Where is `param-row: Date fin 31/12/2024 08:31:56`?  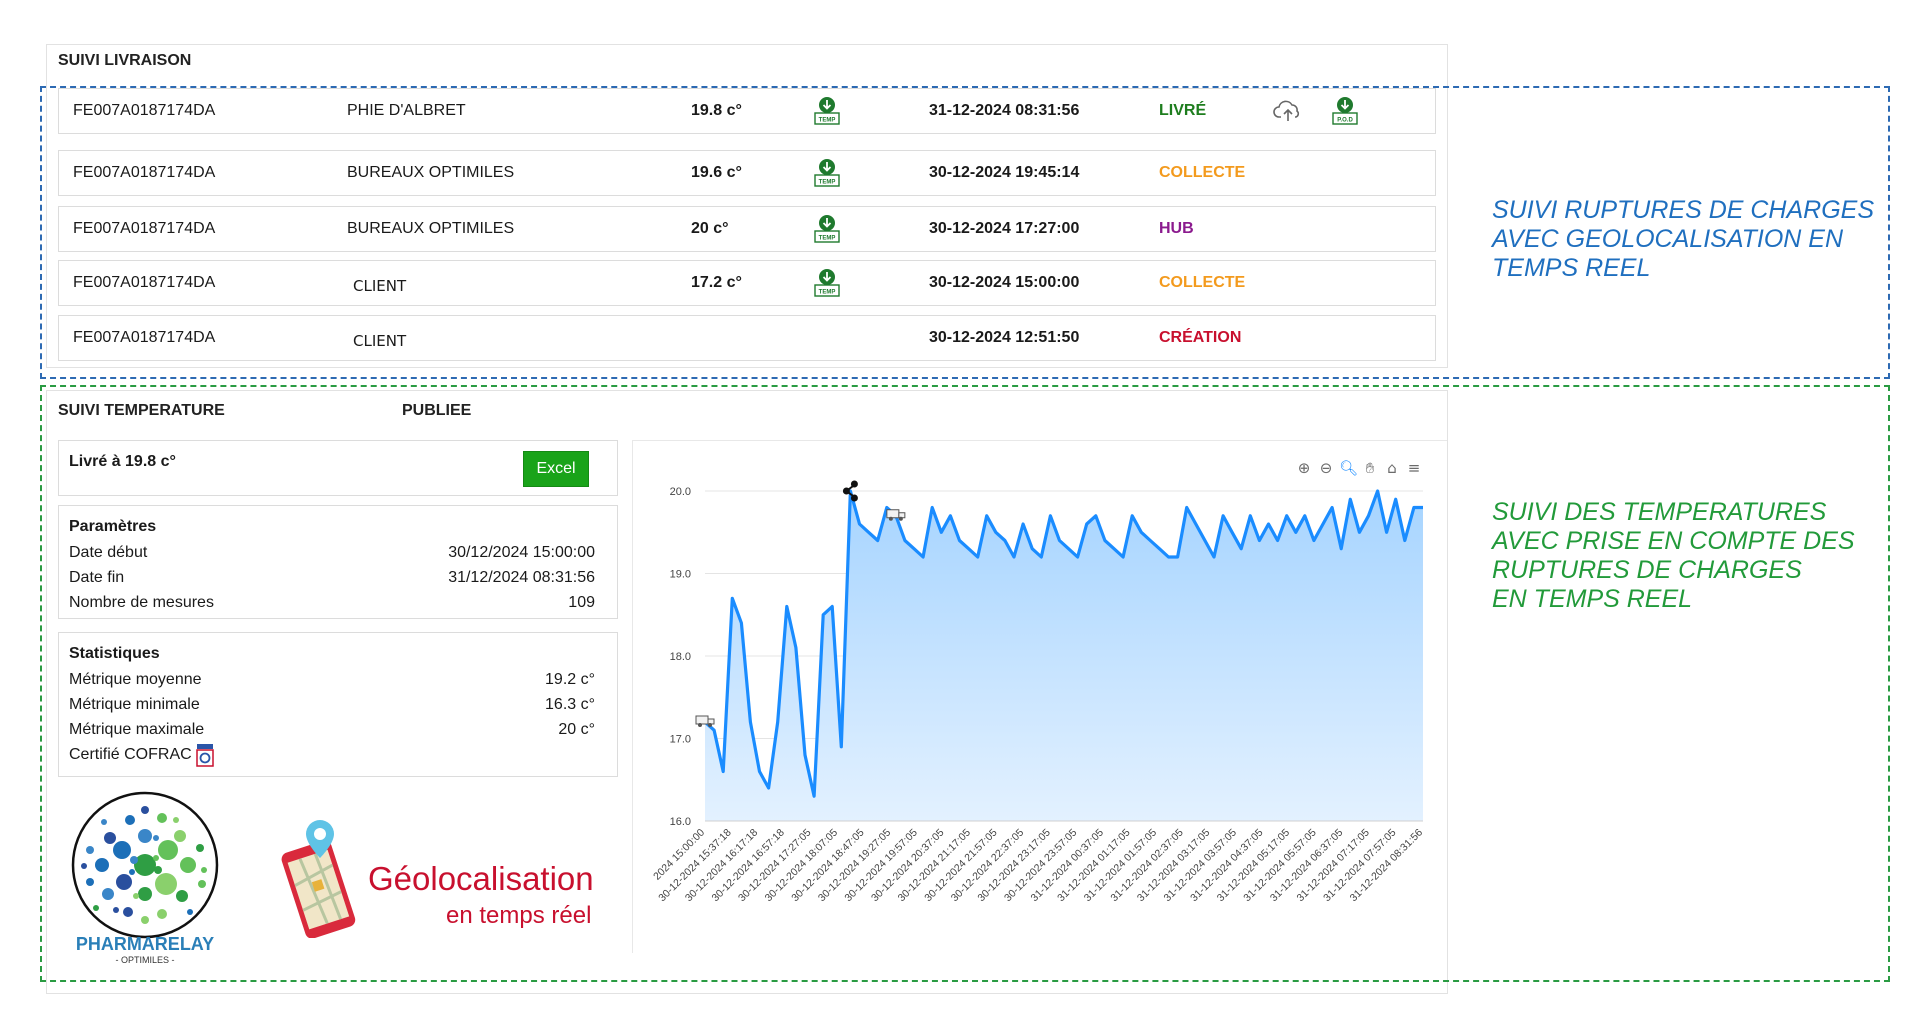
param-row: Date fin 31/12/2024 08:31:56 is located at coordinates (332, 577).